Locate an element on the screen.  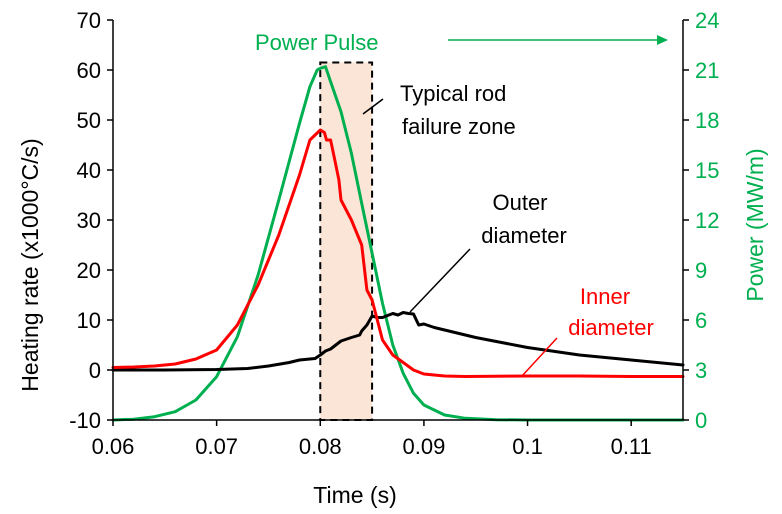
y-right-tick-label: 3 is located at coordinates (701, 370).